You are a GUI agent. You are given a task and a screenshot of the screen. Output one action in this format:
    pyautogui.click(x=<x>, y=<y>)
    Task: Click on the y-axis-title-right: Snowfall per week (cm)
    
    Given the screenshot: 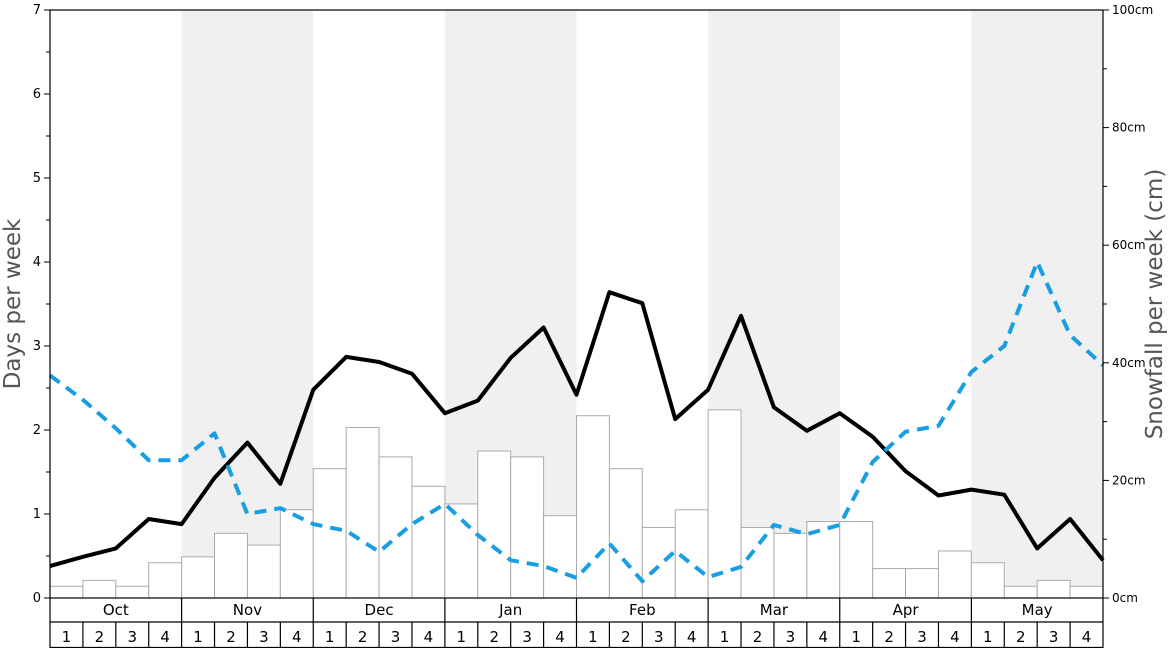 What is the action you would take?
    pyautogui.click(x=1155, y=304)
    